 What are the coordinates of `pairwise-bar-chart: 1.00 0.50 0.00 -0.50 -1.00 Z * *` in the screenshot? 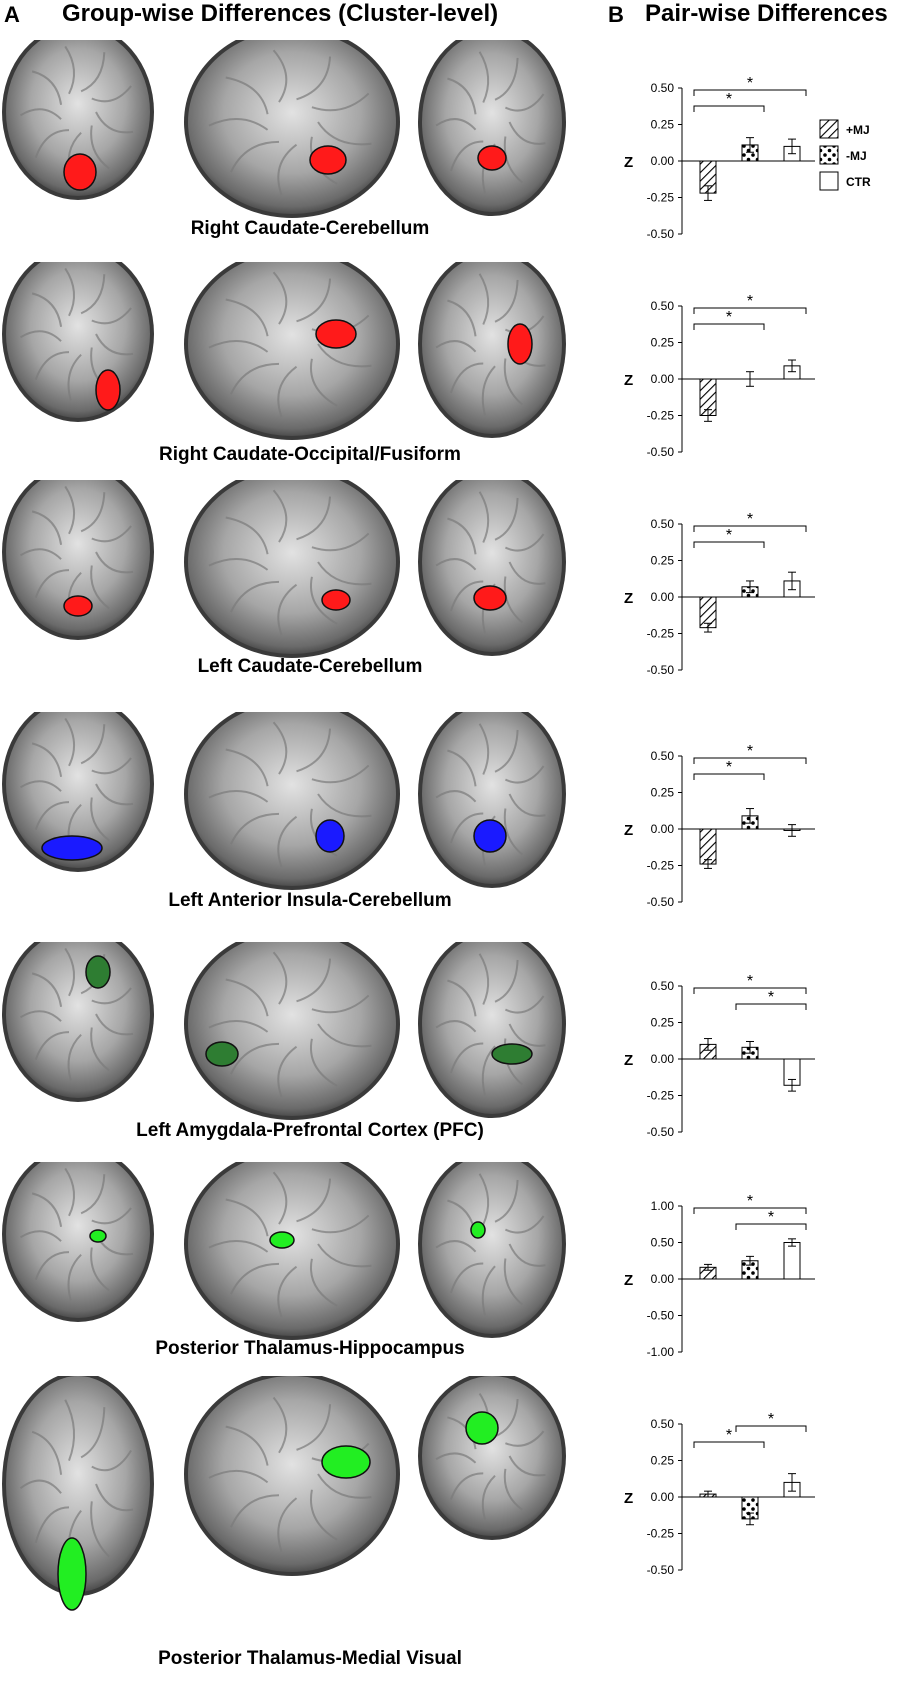 It's located at (719, 1276).